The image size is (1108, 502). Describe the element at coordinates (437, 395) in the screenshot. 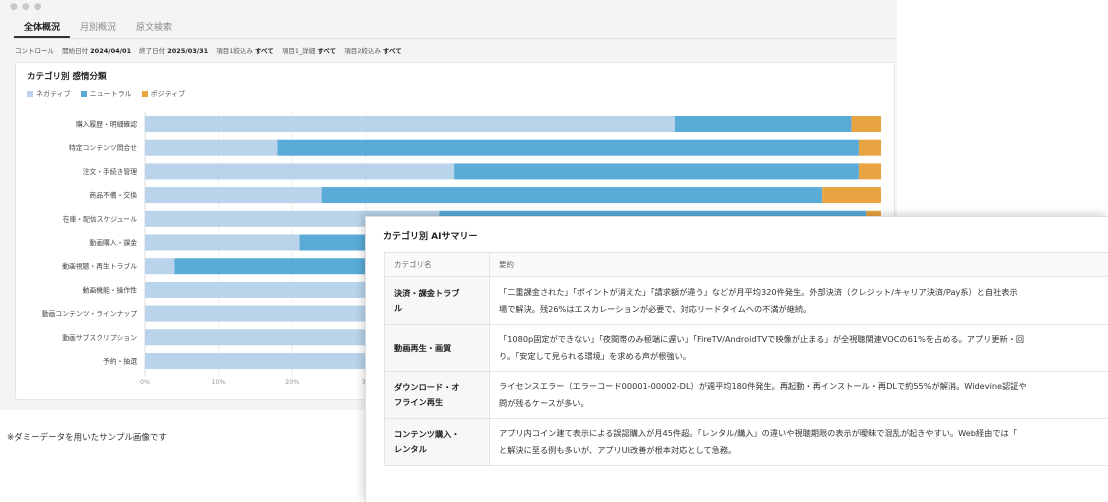

I see `summary-category: ダウンロード・オ フライン再生` at that location.